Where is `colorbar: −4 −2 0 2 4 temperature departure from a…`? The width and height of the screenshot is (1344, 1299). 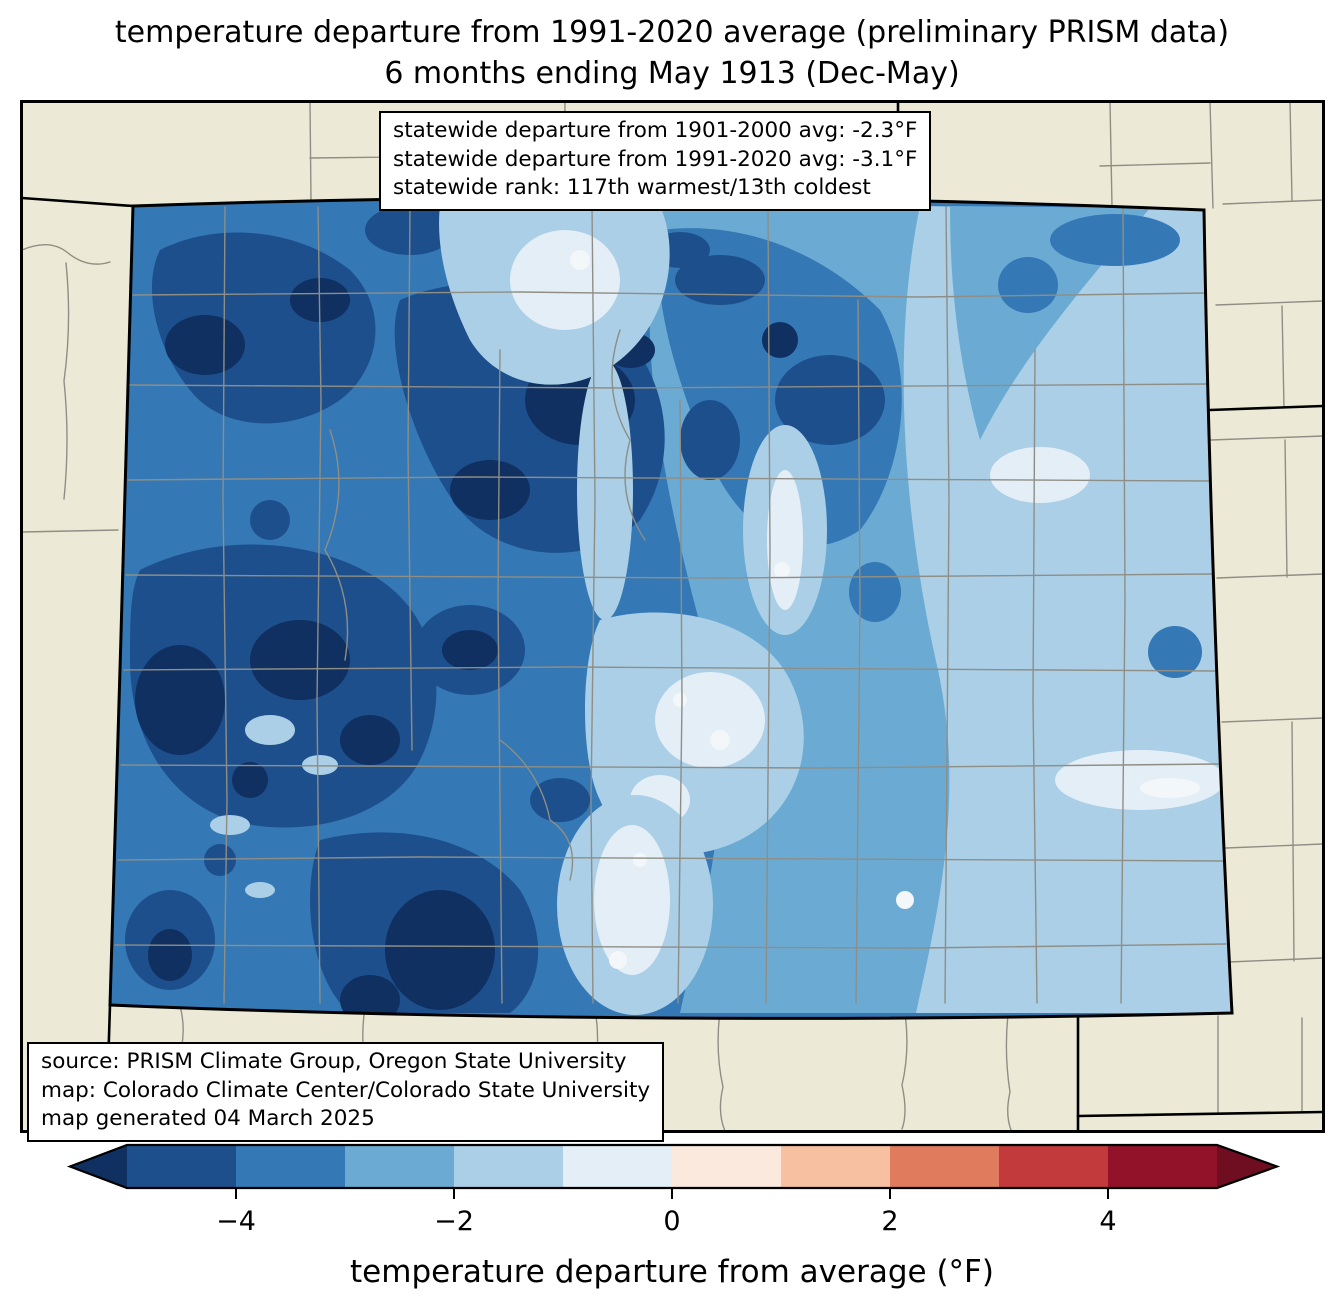 colorbar: −4 −2 0 2 4 temperature departure from a… is located at coordinates (673, 1216).